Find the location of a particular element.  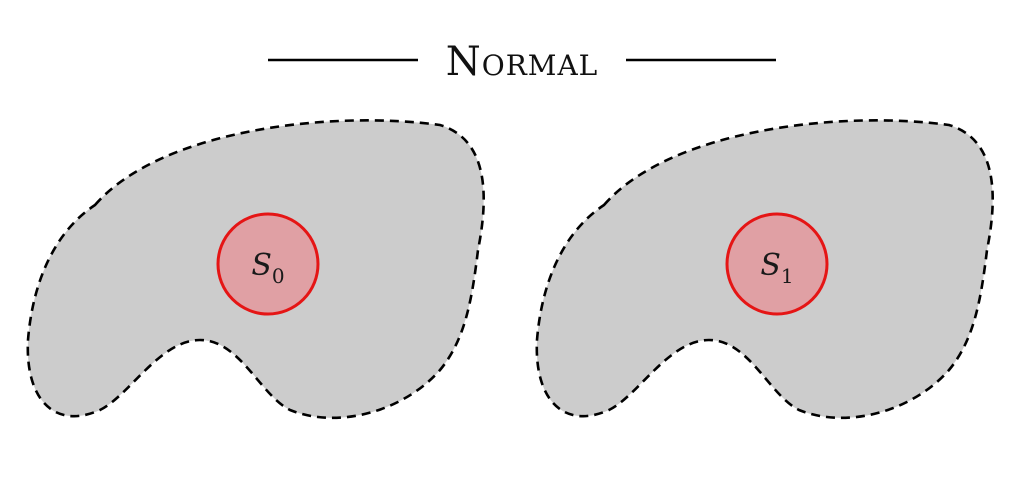

title-text: Normal is located at coordinates (522, 62).